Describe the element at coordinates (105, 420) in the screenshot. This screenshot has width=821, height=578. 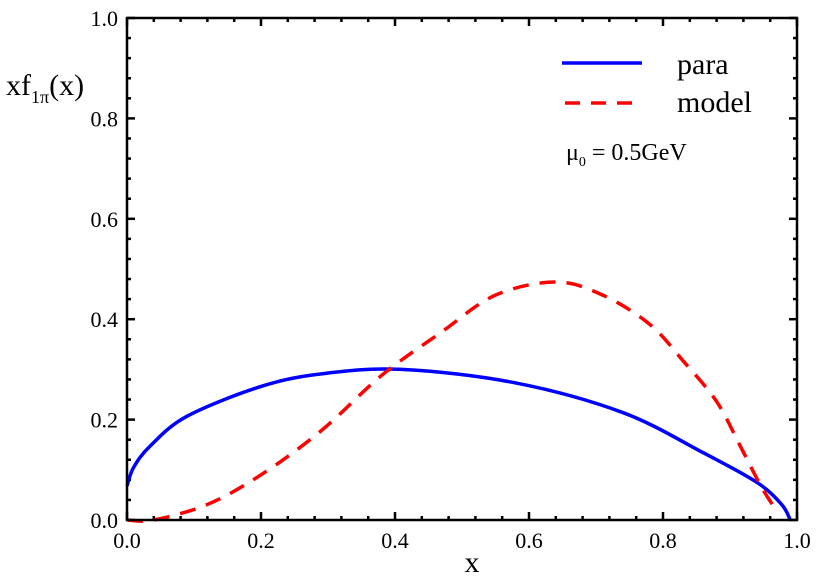
I see `y-tick-label: 0.2` at that location.